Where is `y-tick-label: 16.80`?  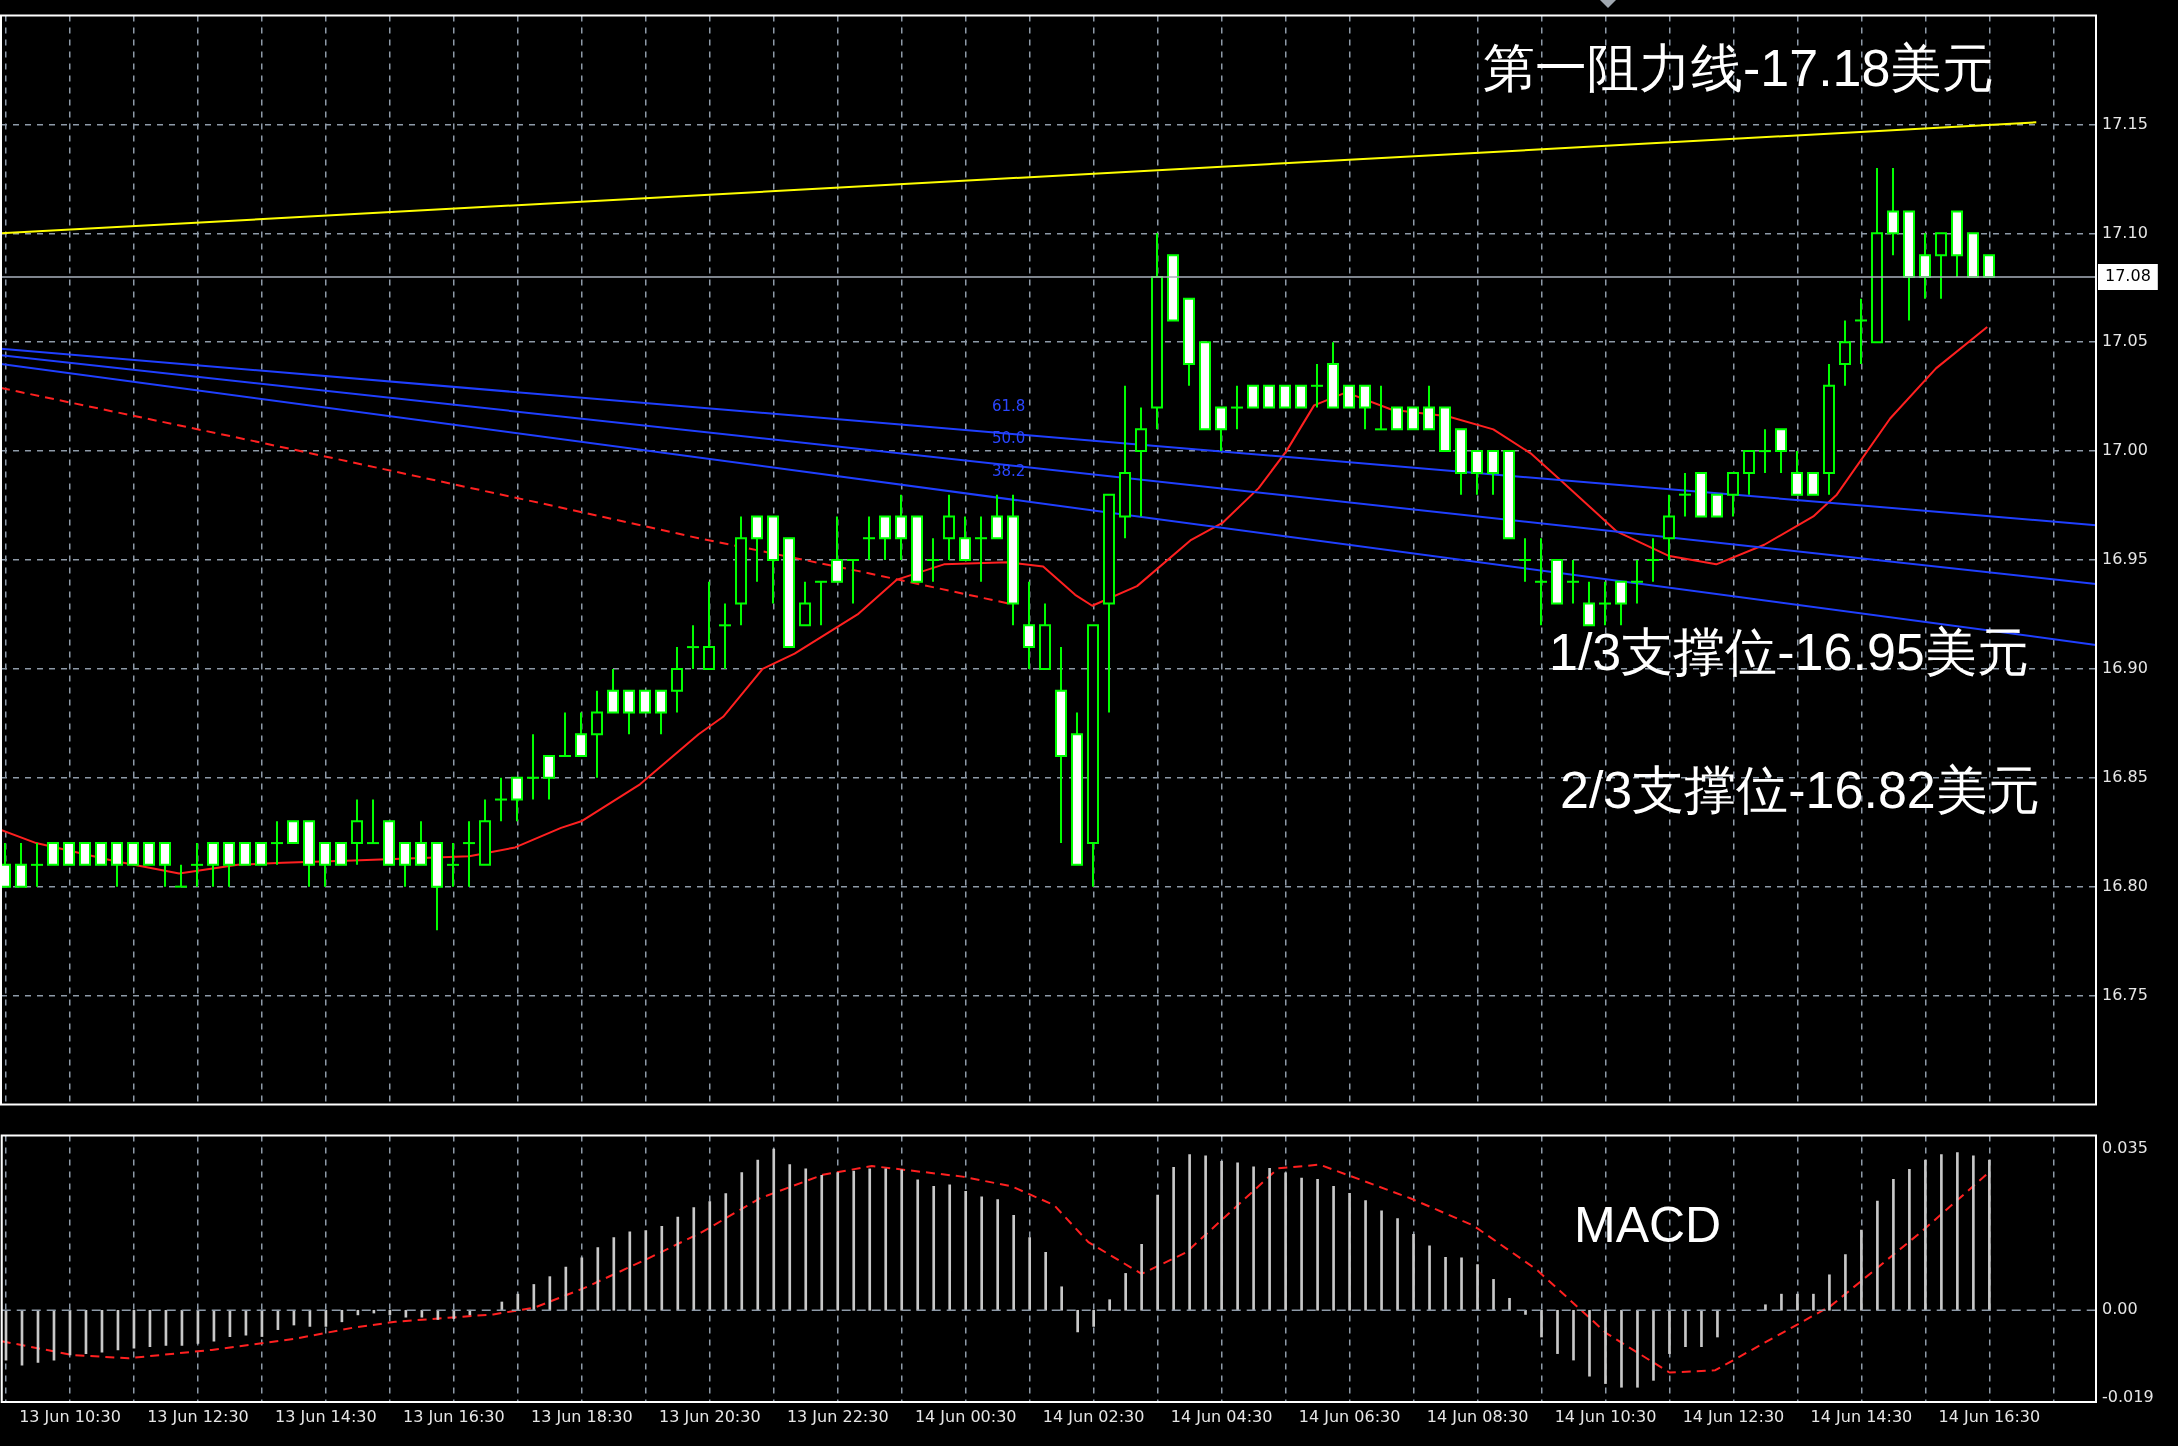
y-tick-label: 16.80 is located at coordinates (2125, 885).